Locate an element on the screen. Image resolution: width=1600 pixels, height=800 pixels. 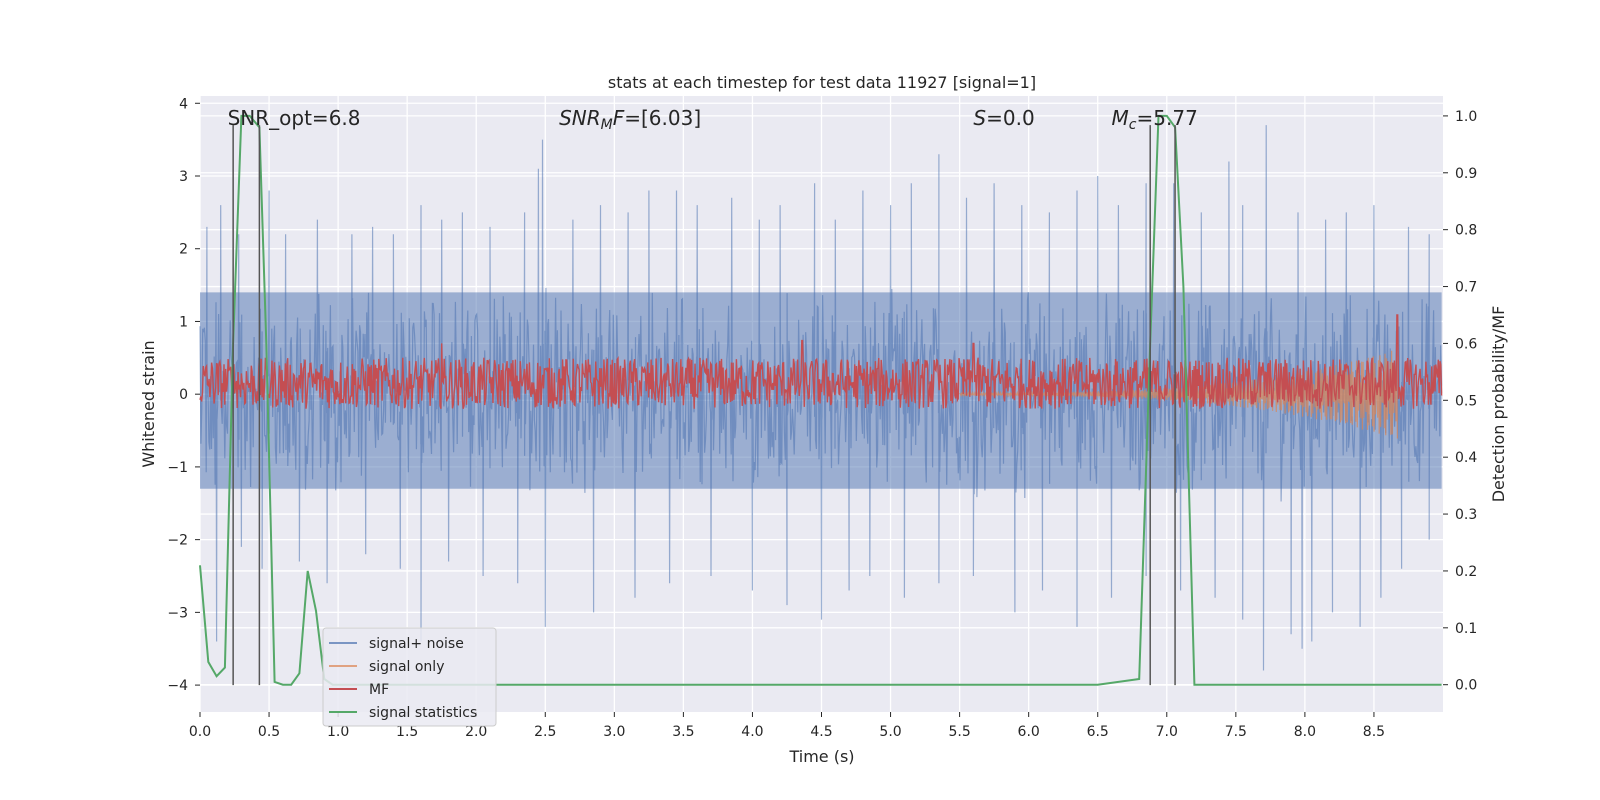
y-tick-label-right: 0.2 is located at coordinates (1466, 572).